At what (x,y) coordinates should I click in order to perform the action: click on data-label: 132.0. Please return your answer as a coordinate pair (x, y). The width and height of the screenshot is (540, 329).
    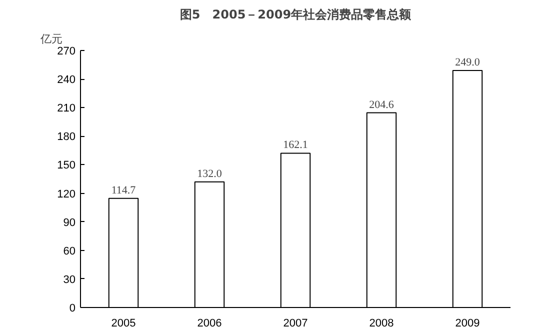
    Looking at the image, I should click on (209, 174).